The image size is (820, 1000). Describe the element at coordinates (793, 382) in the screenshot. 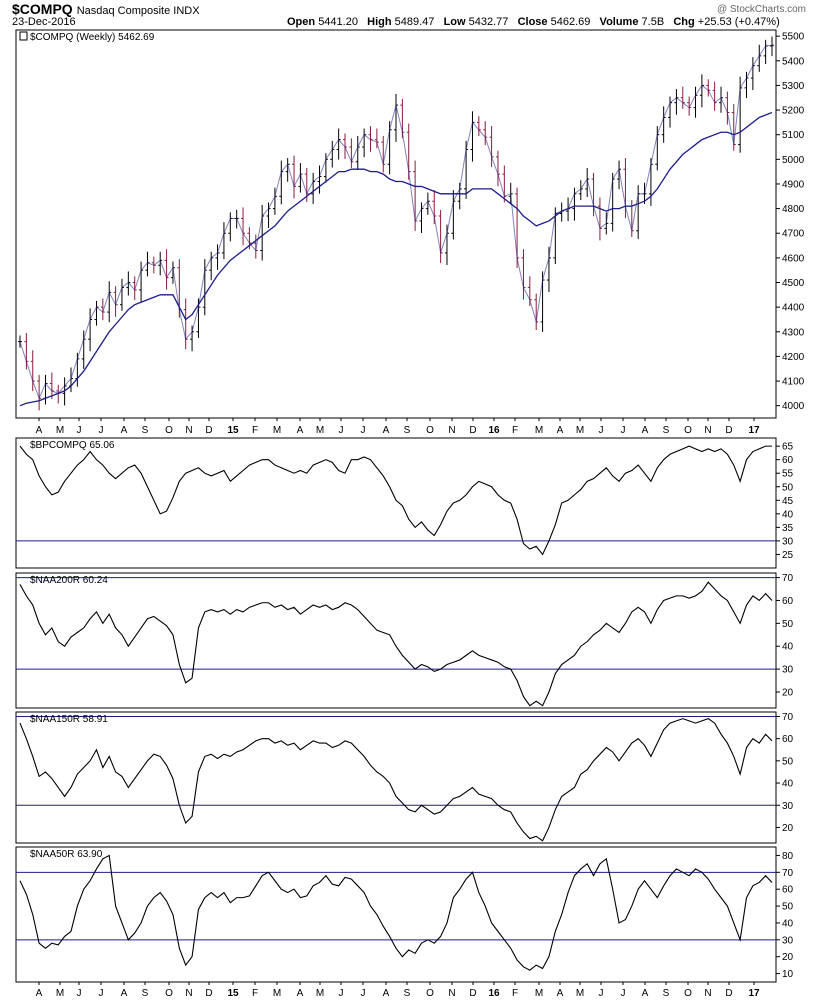

I see `y-tick-label-price: 4100` at that location.